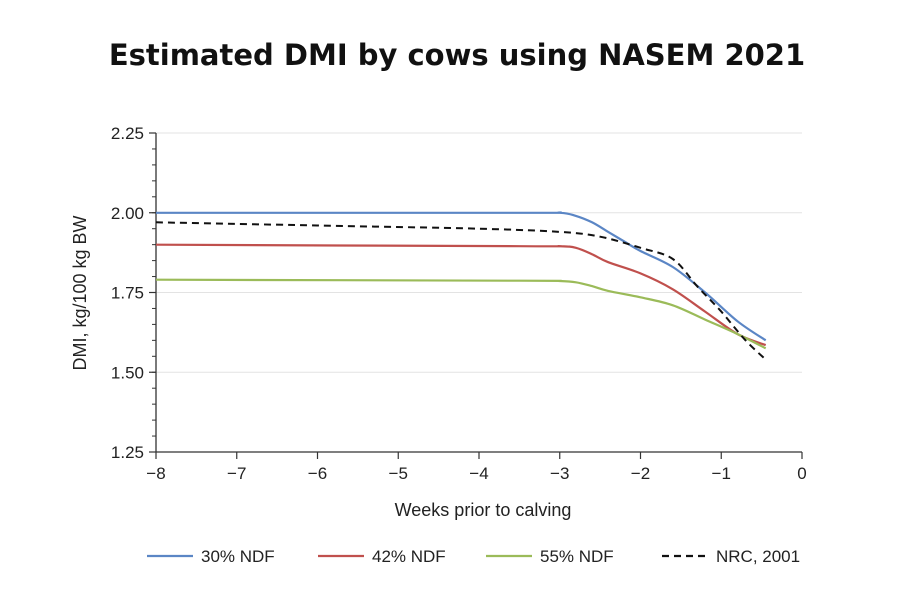  I want to click on x-axis-label: Weeks prior to calving, so click(483, 510).